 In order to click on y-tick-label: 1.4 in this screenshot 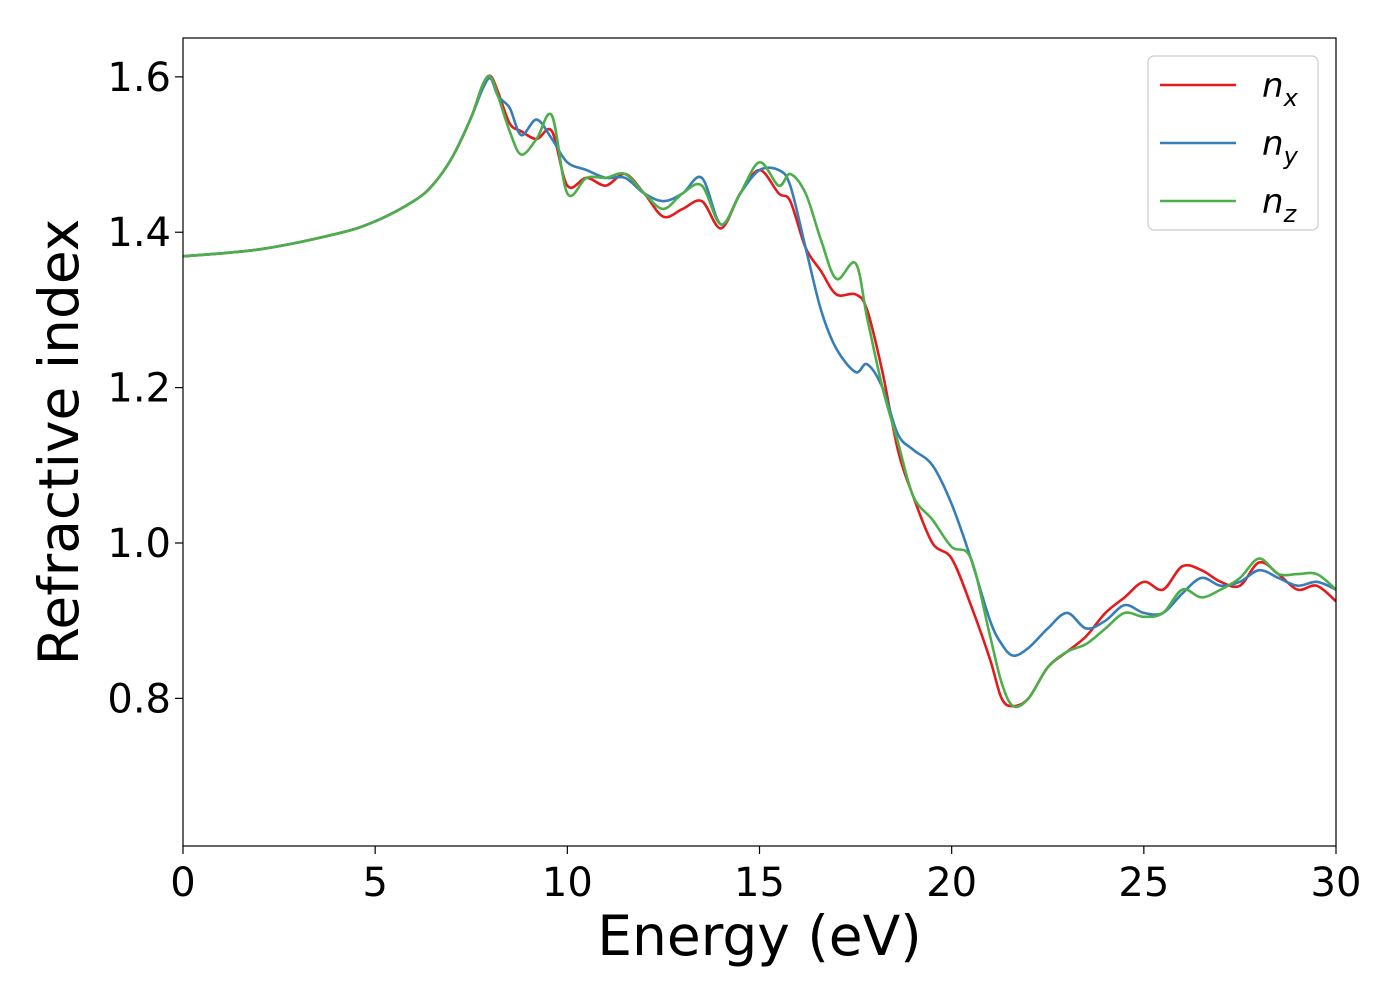, I will do `click(139, 233)`.